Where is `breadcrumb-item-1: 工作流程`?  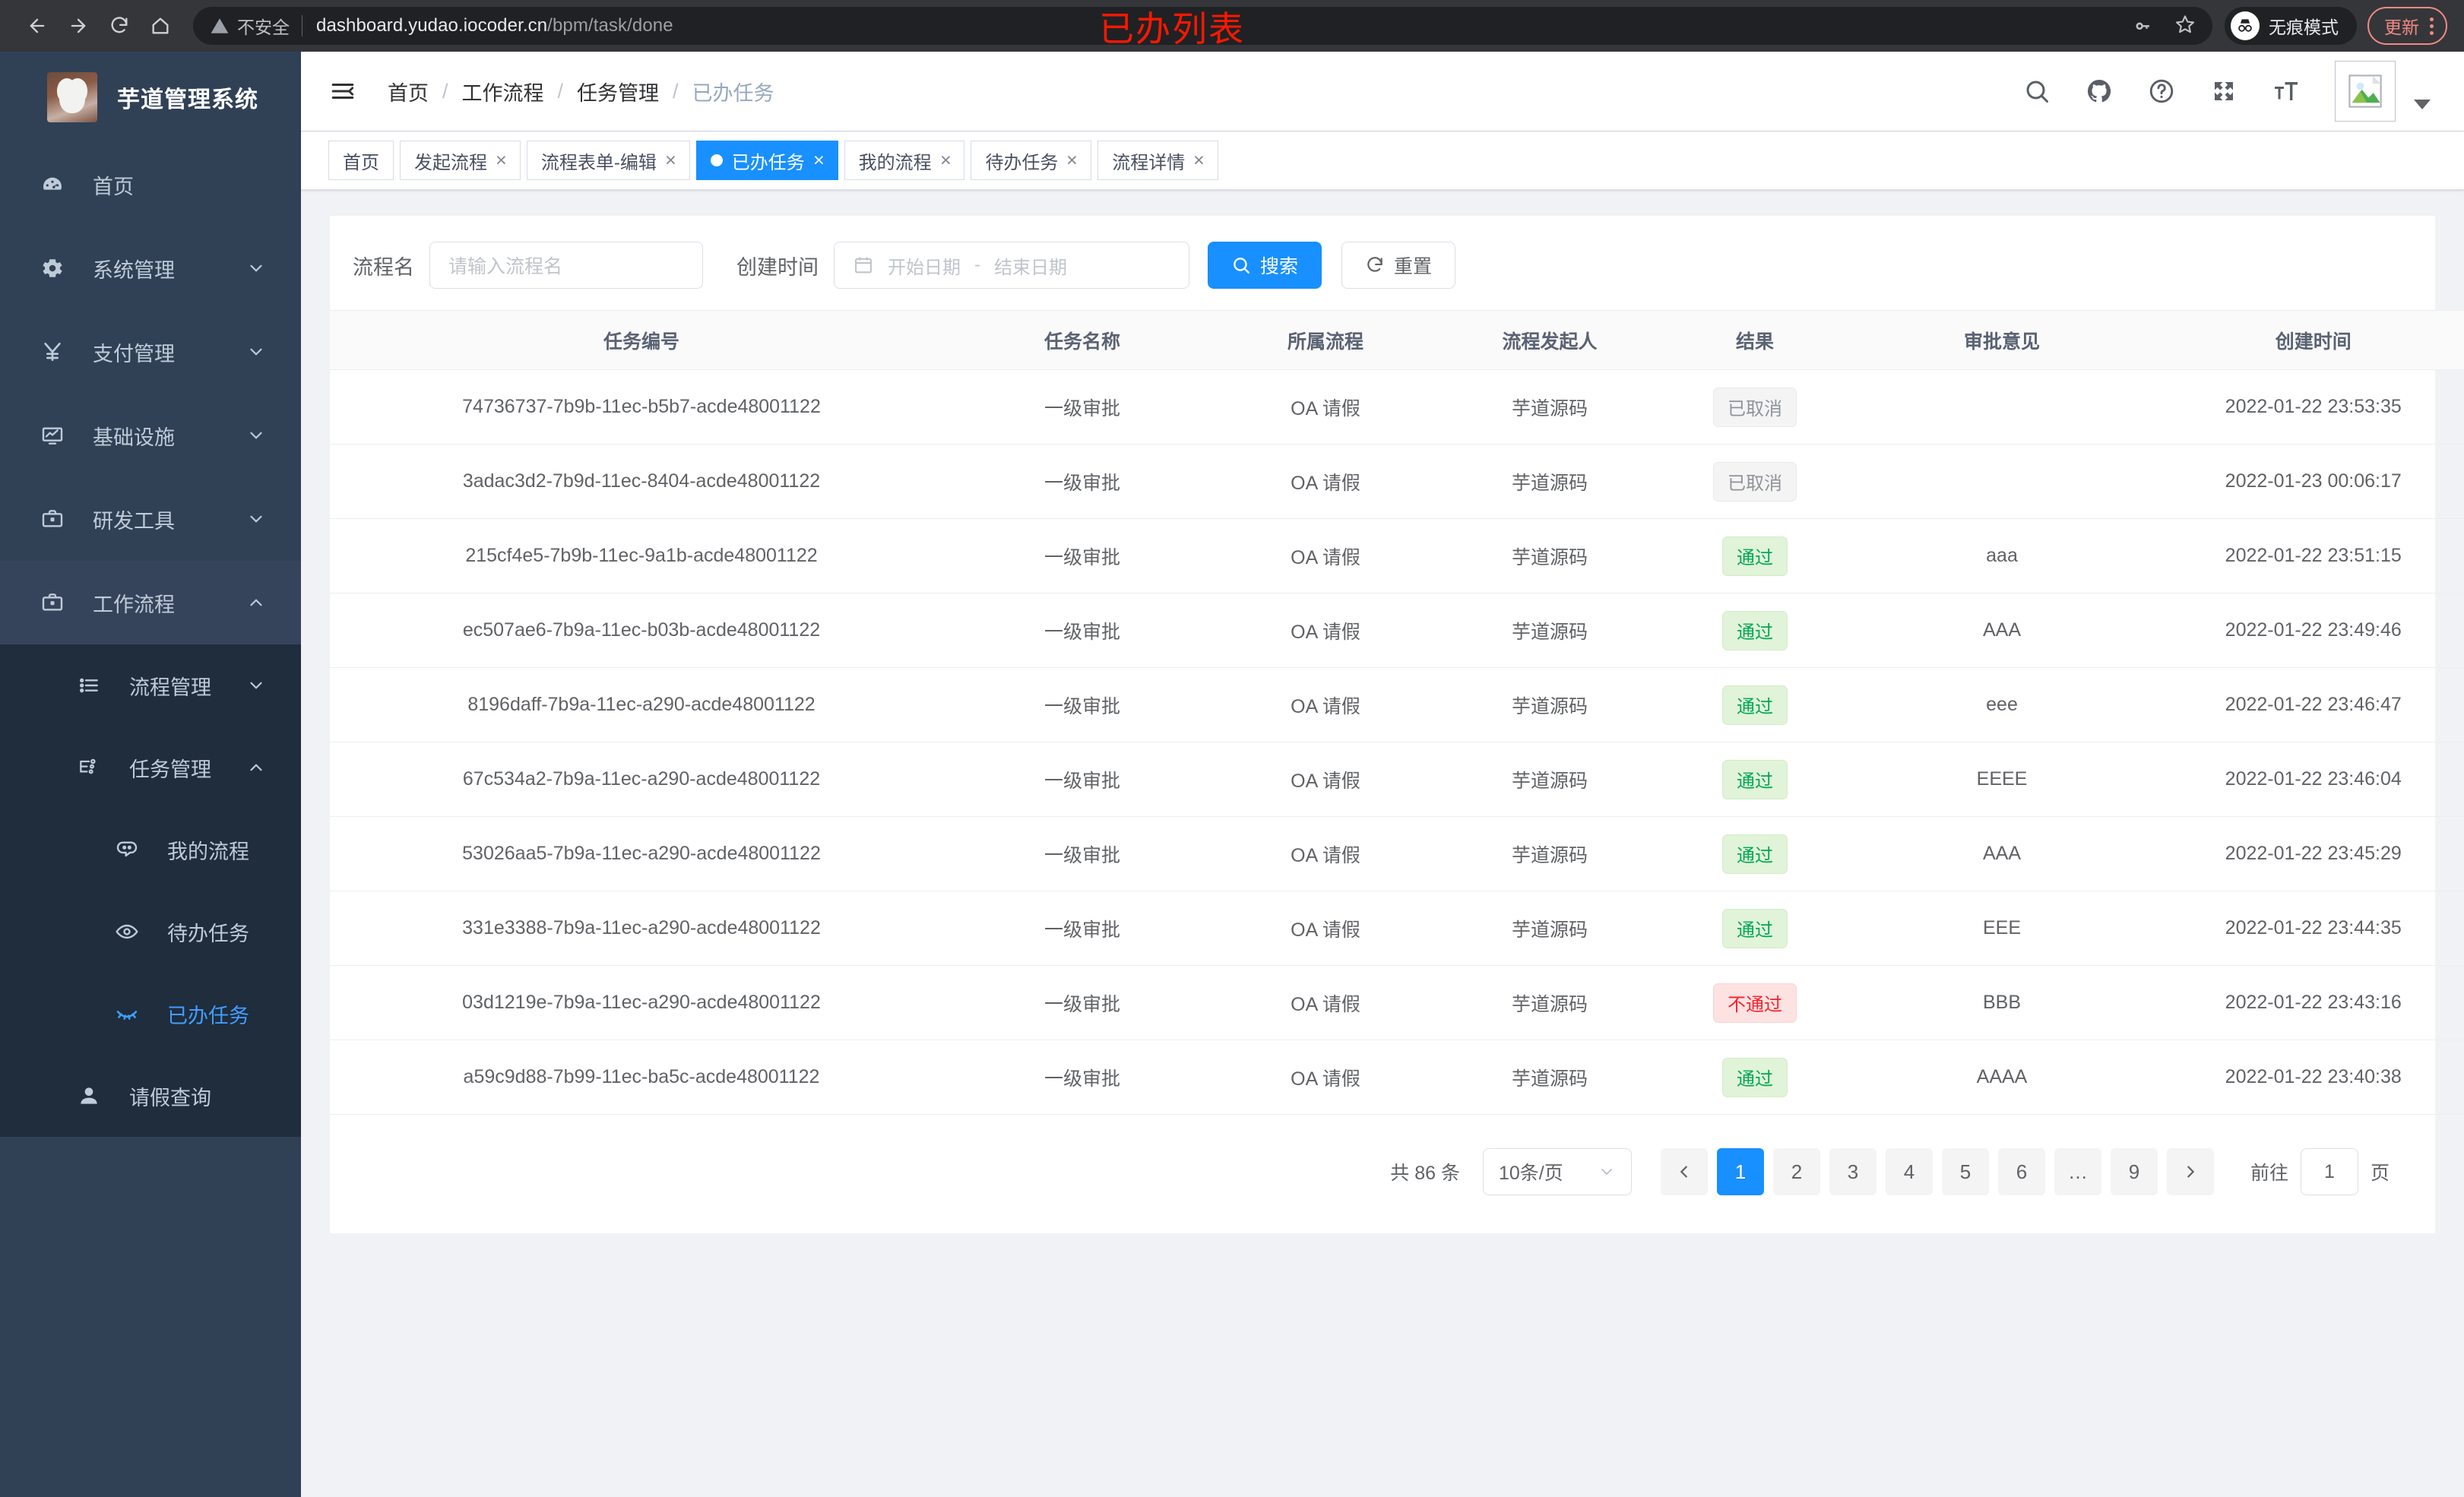
breadcrumb-item-1: 工作流程 is located at coordinates (502, 93).